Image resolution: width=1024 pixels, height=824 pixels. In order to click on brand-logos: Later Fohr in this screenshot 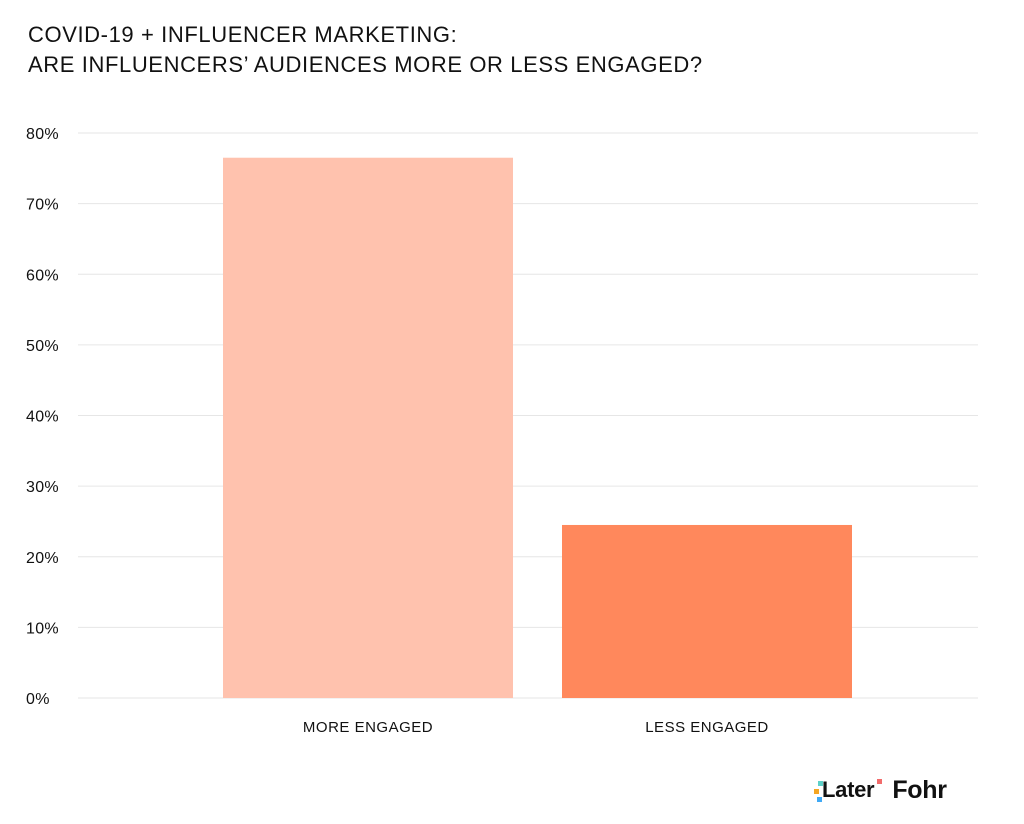, I will do `click(880, 790)`.